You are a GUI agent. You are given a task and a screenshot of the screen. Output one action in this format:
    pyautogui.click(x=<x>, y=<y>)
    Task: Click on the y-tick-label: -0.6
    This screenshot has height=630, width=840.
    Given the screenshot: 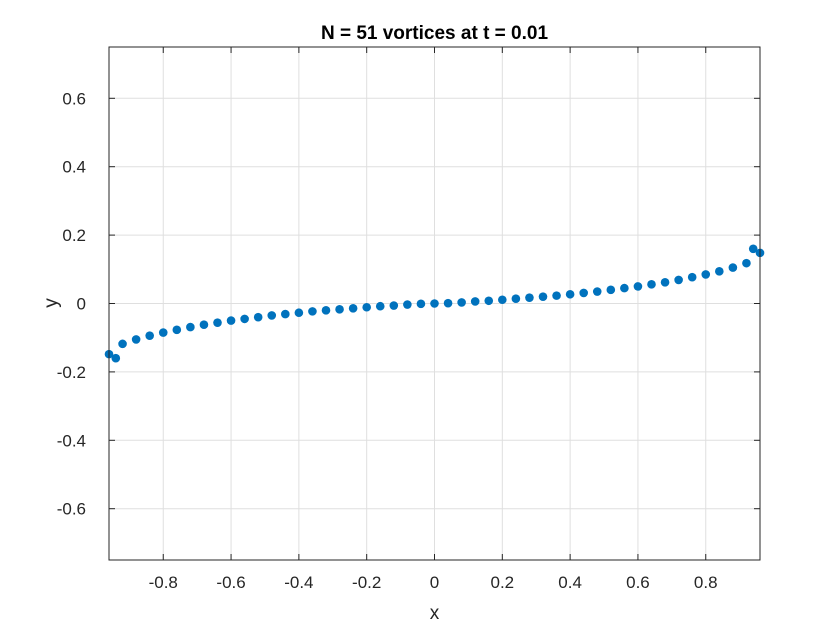 What is the action you would take?
    pyautogui.click(x=71, y=509)
    